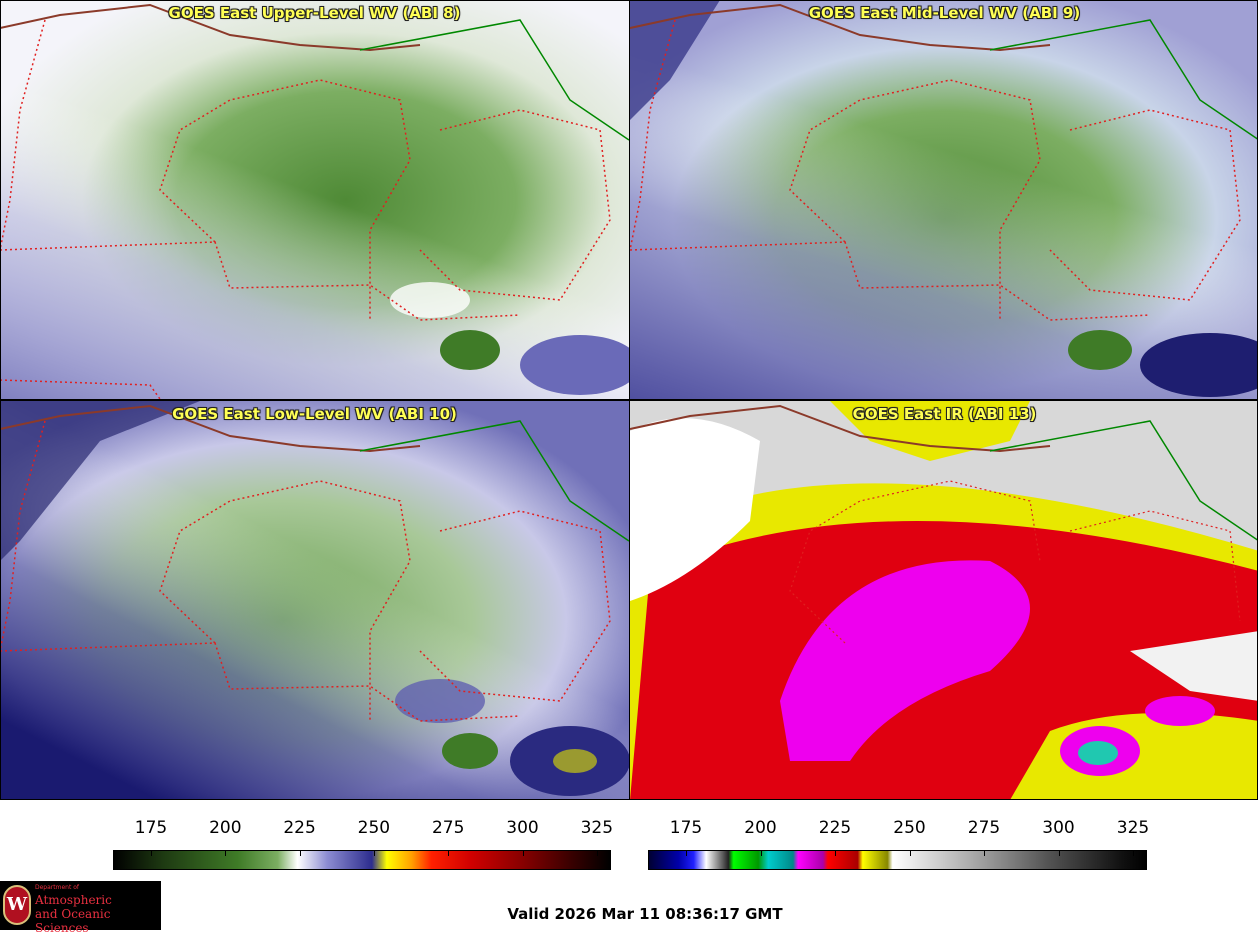 The height and width of the screenshot is (935, 1258). Describe the element at coordinates (17, 905) in the screenshot. I see `uw-seal-icon: W` at that location.